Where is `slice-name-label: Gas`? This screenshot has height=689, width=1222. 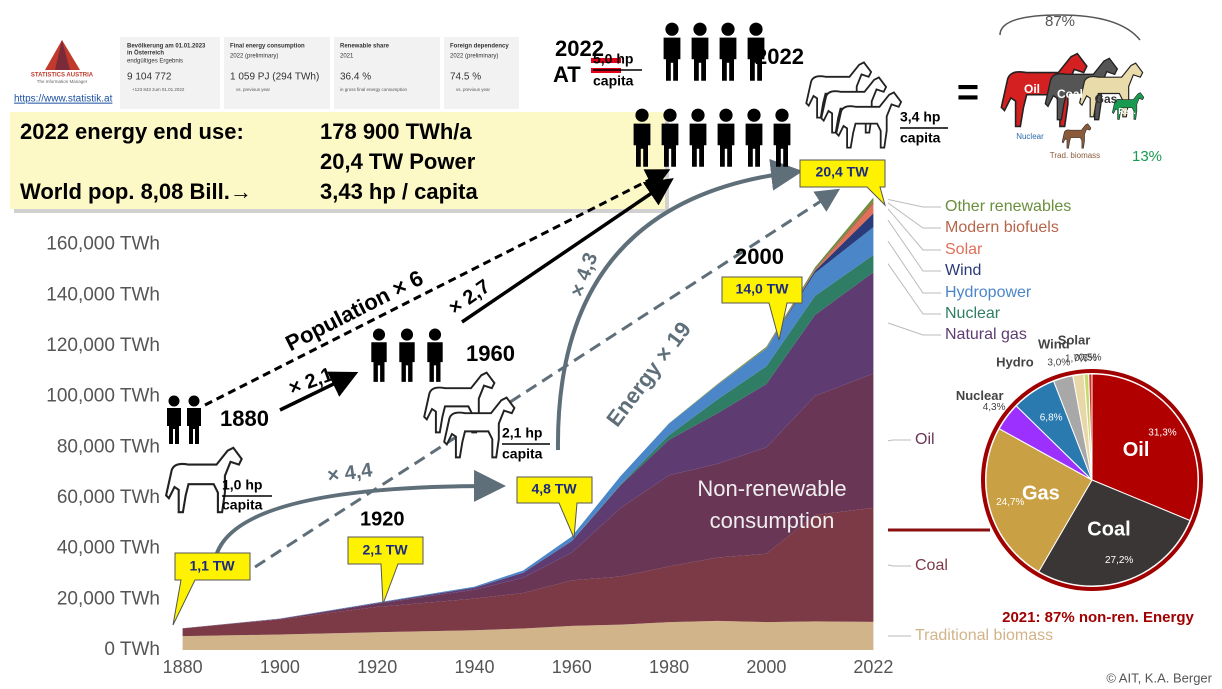 slice-name-label: Gas is located at coordinates (1041, 493).